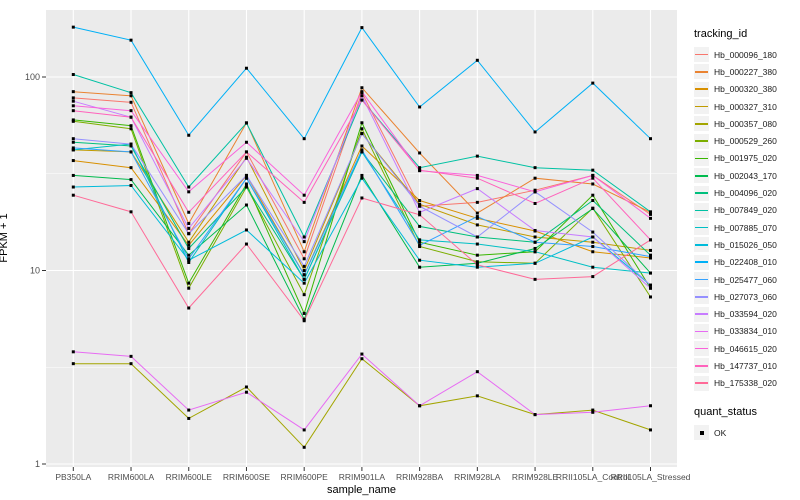 This screenshot has height=500, width=800. What do you see at coordinates (720, 432) in the screenshot?
I see `legend-item-label: OK` at bounding box center [720, 432].